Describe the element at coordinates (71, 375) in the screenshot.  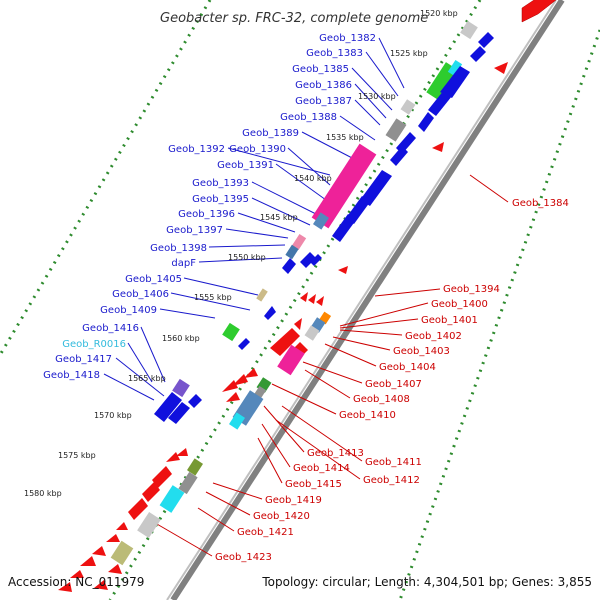
I see `gene-label: Geob_1418` at that location.